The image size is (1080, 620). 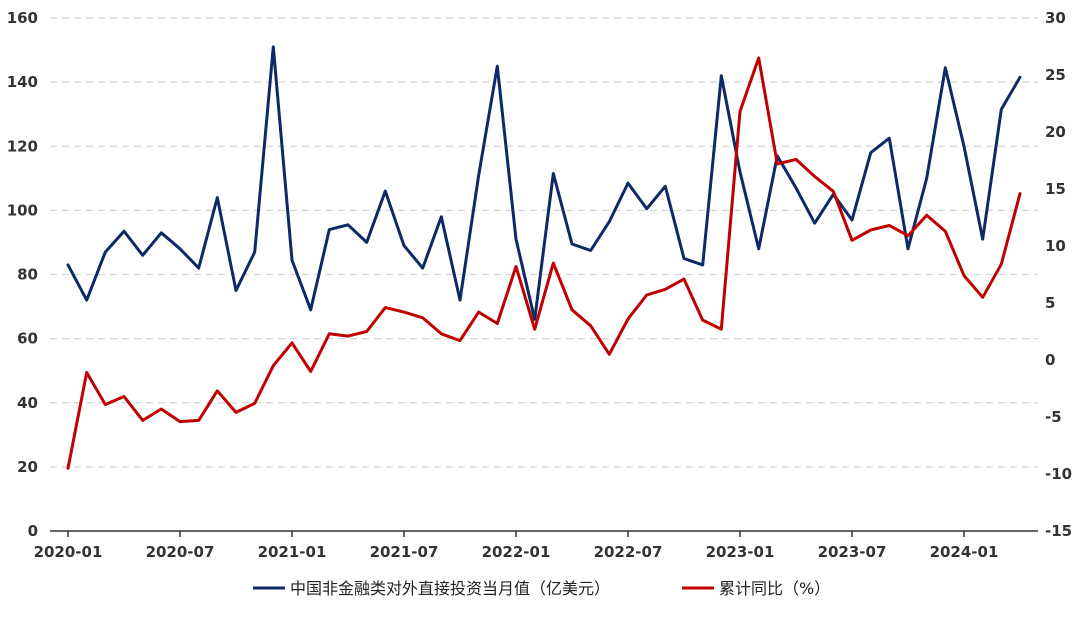 What do you see at coordinates (628, 552) in the screenshot?
I see `x-tick-label: 2022-07` at bounding box center [628, 552].